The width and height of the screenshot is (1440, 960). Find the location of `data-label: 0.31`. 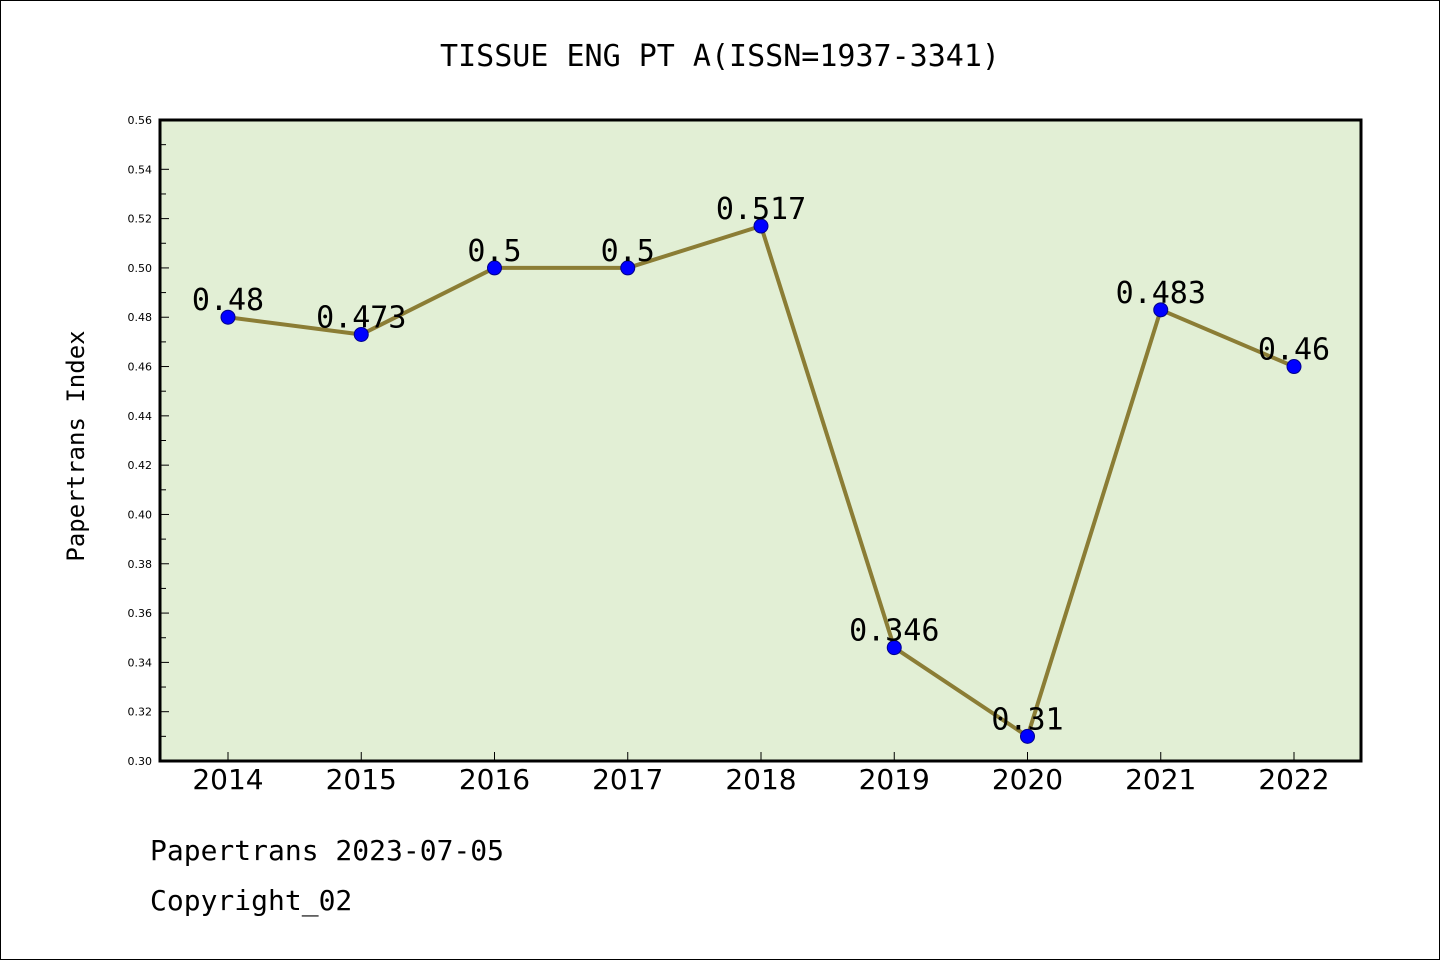

data-label: 0.31 is located at coordinates (1027, 719).